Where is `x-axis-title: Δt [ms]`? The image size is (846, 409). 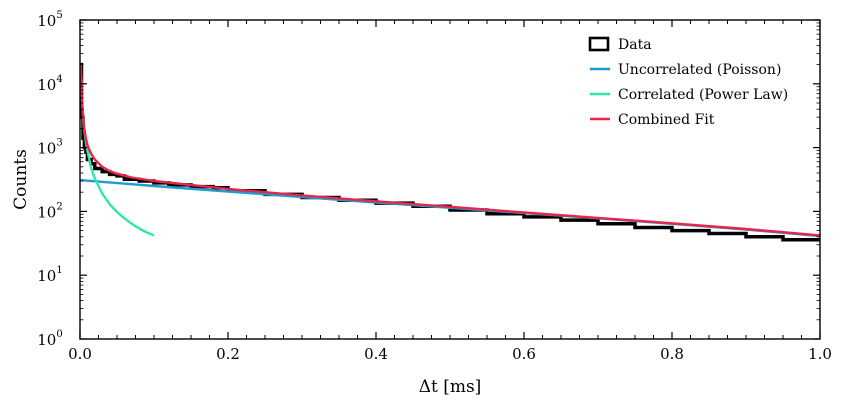
x-axis-title: Δt [ms] is located at coordinates (450, 387).